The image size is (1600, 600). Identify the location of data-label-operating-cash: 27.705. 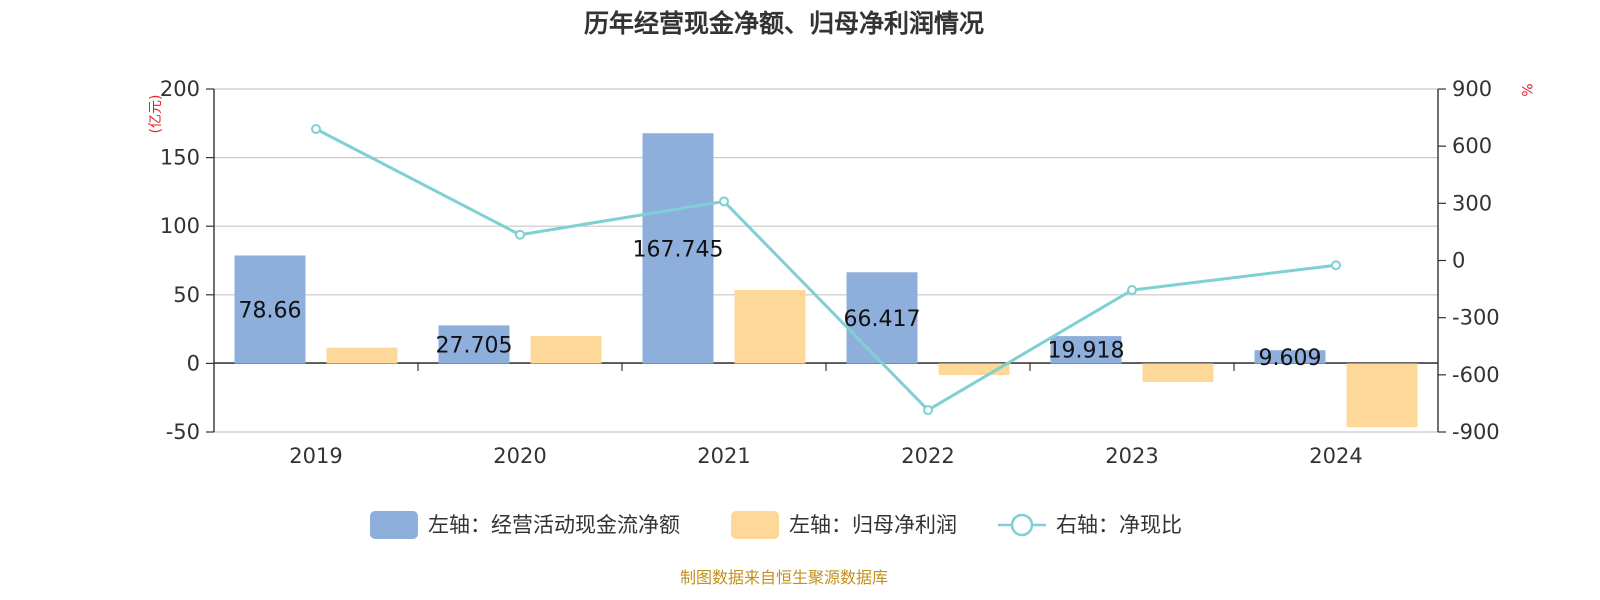
(474, 345).